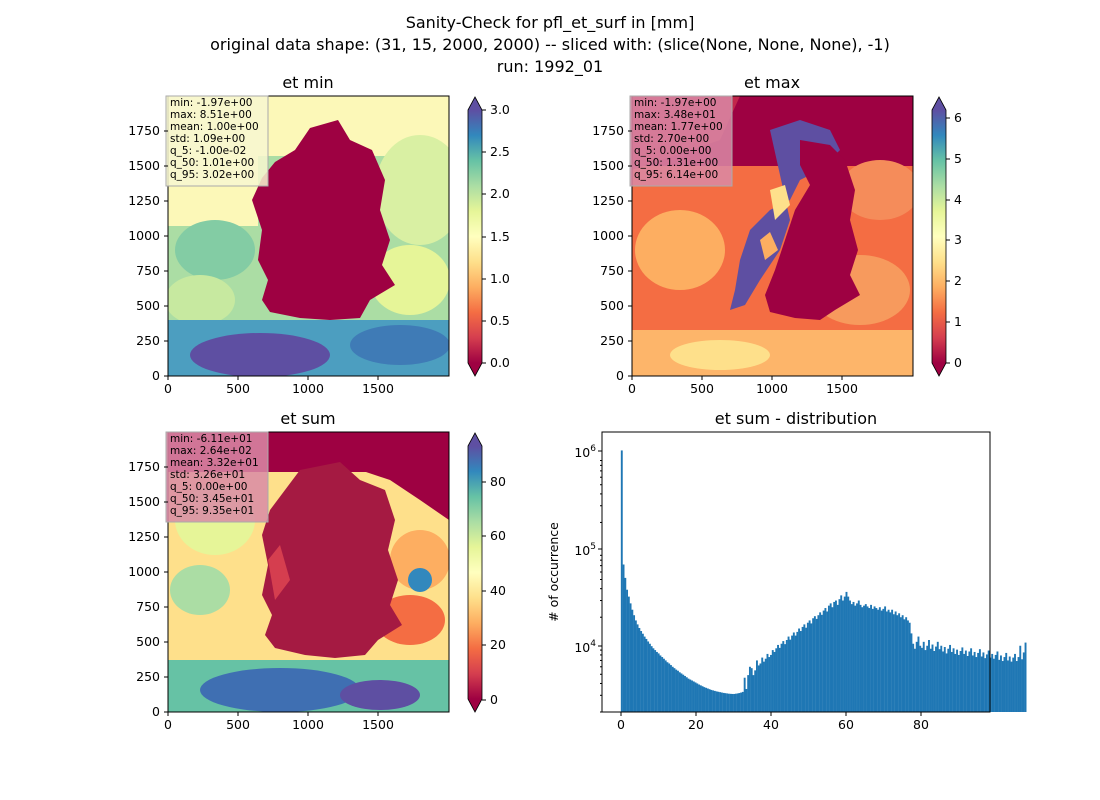  What do you see at coordinates (144, 466) in the screenshot?
I see `y-tick-label: 1750` at bounding box center [144, 466].